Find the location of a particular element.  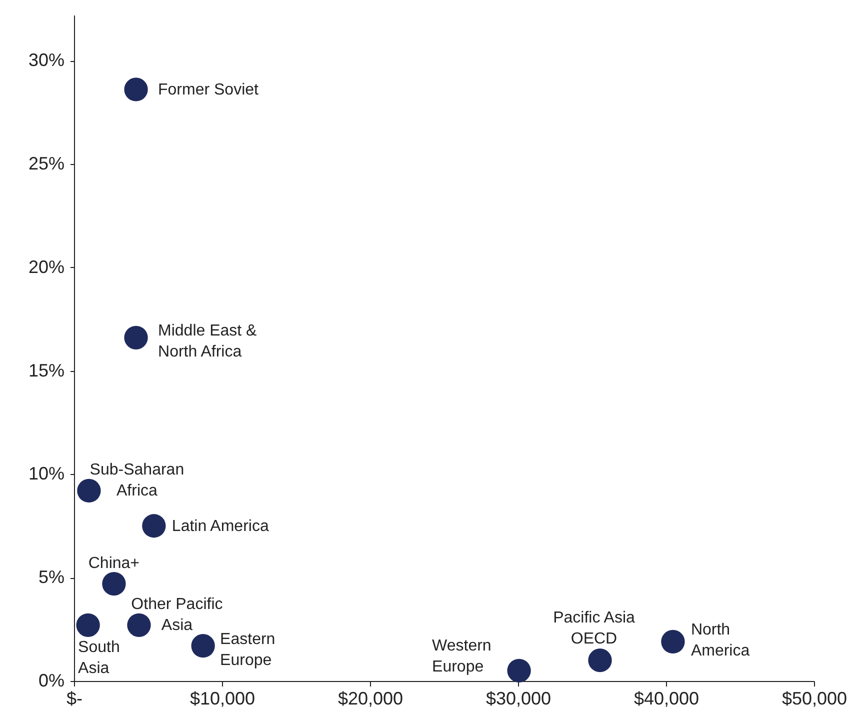

x-tick-label: $20,000 is located at coordinates (371, 698).